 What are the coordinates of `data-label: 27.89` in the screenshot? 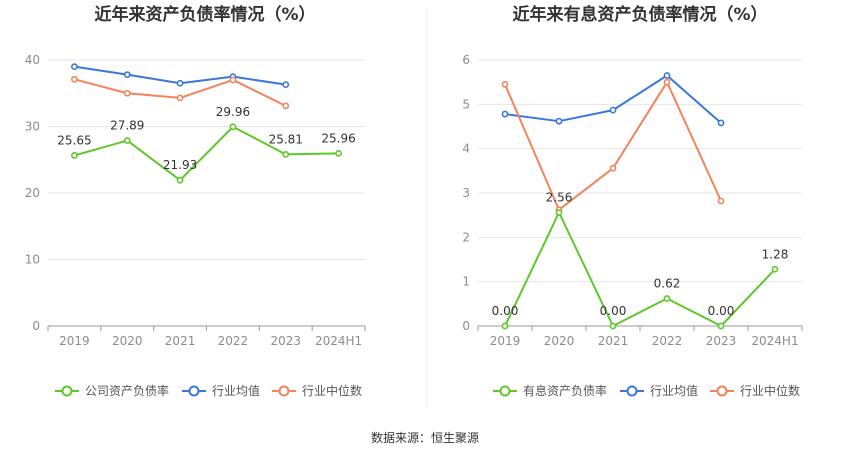 It's located at (127, 126).